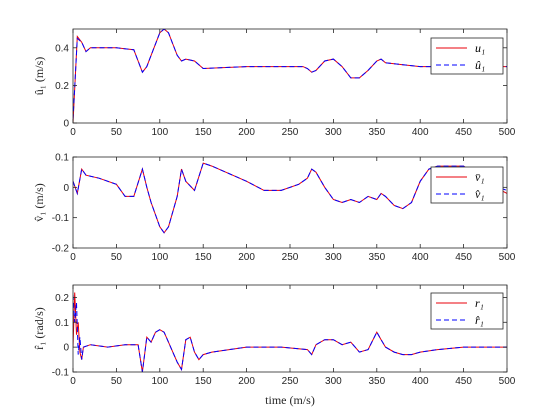 The height and width of the screenshot is (420, 560). What do you see at coordinates (480, 65) in the screenshot?
I see `legend-entry: û₁` at bounding box center [480, 65].